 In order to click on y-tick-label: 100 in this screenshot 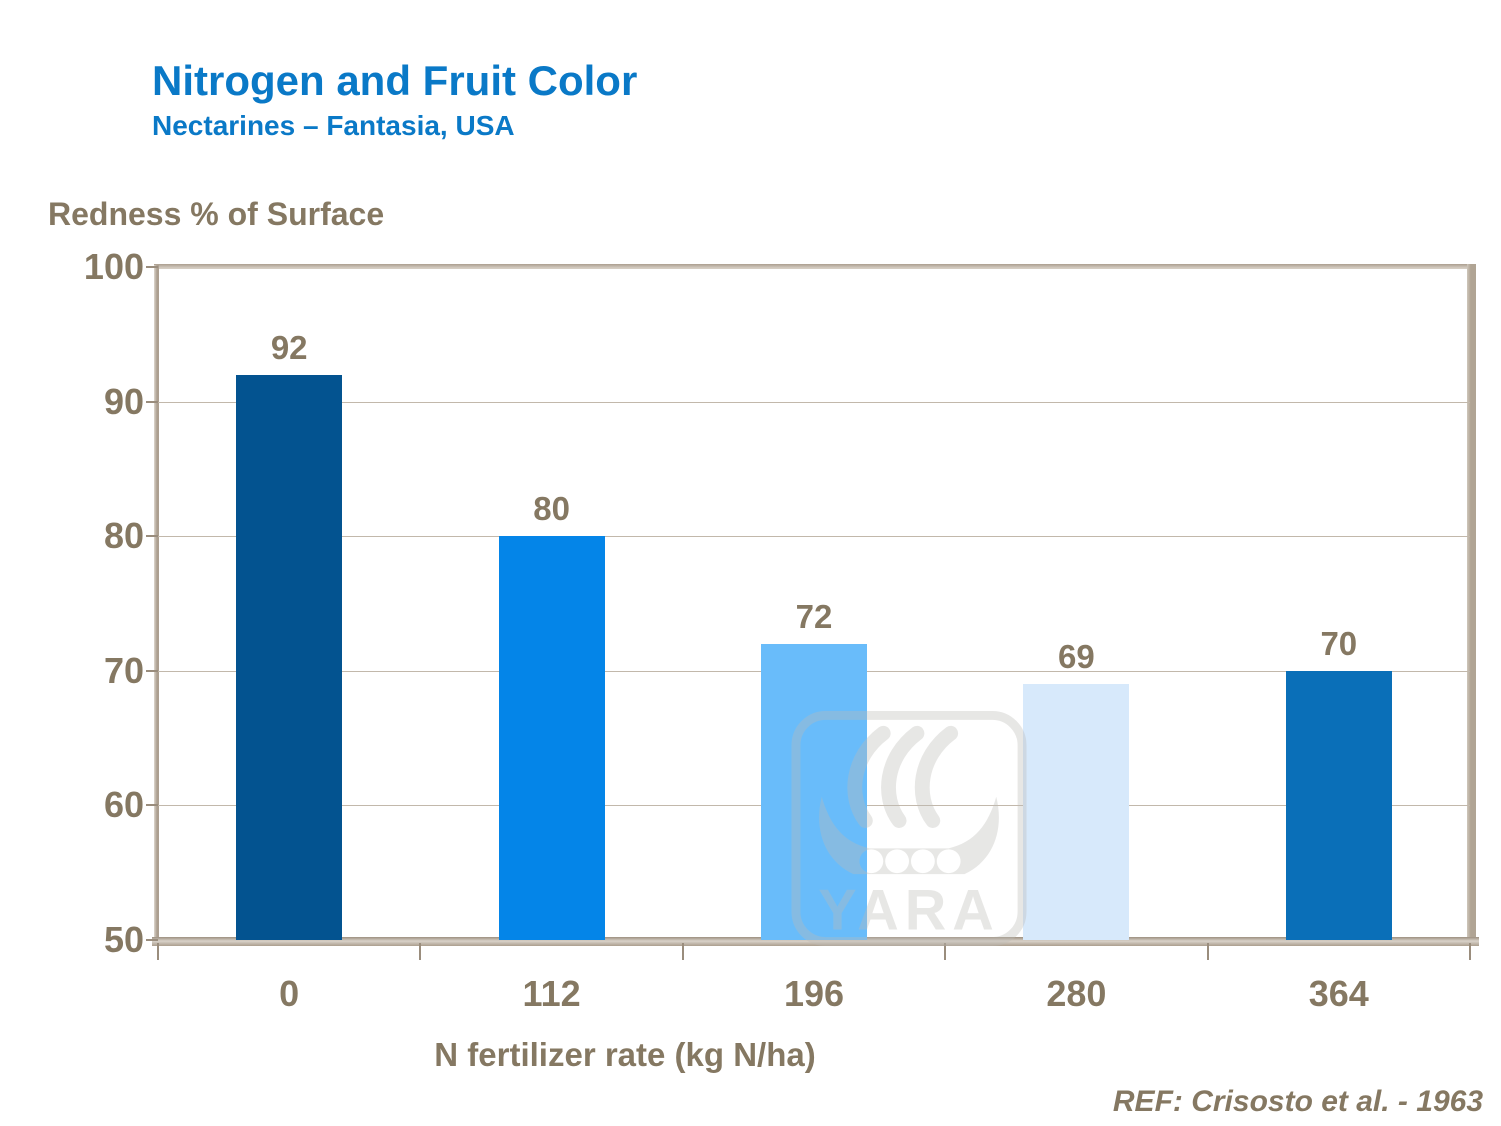, I will do `click(113, 266)`.